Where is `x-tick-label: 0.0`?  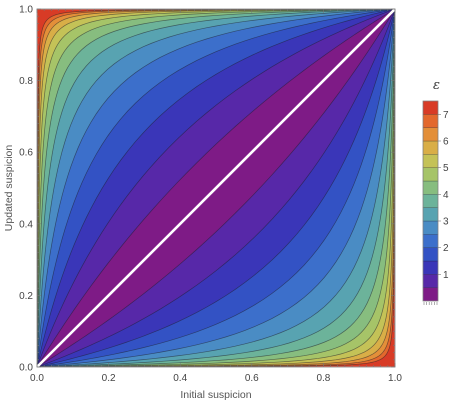
x-tick-label: 0.0 is located at coordinates (37, 378).